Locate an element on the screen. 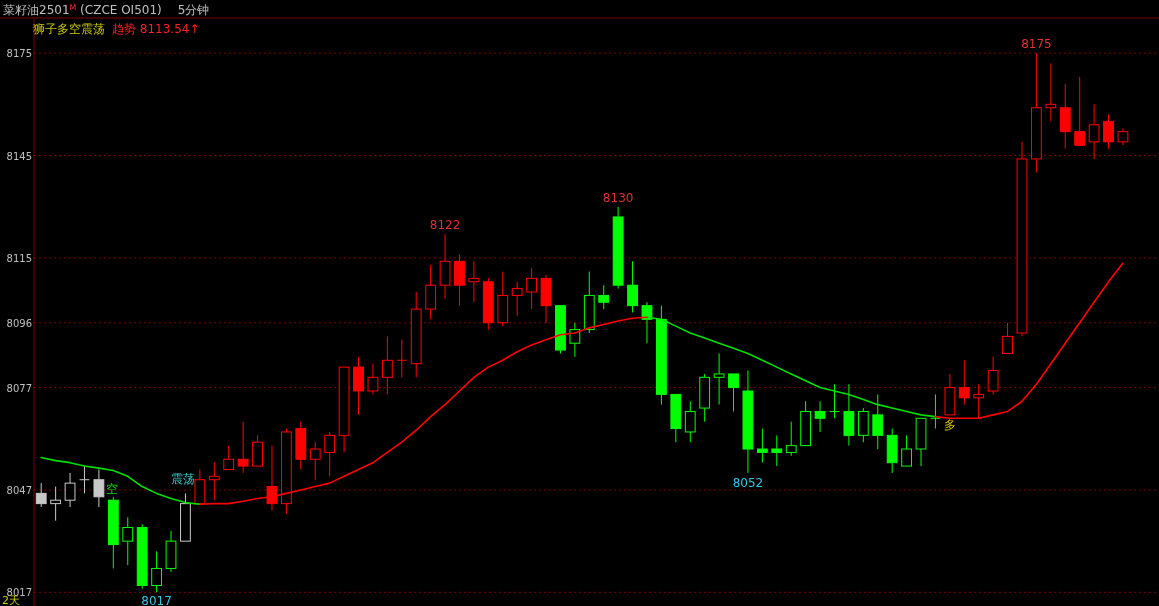 Image resolution: width=1159 pixels, height=606 pixels. annotation: 8130 is located at coordinates (618, 197).